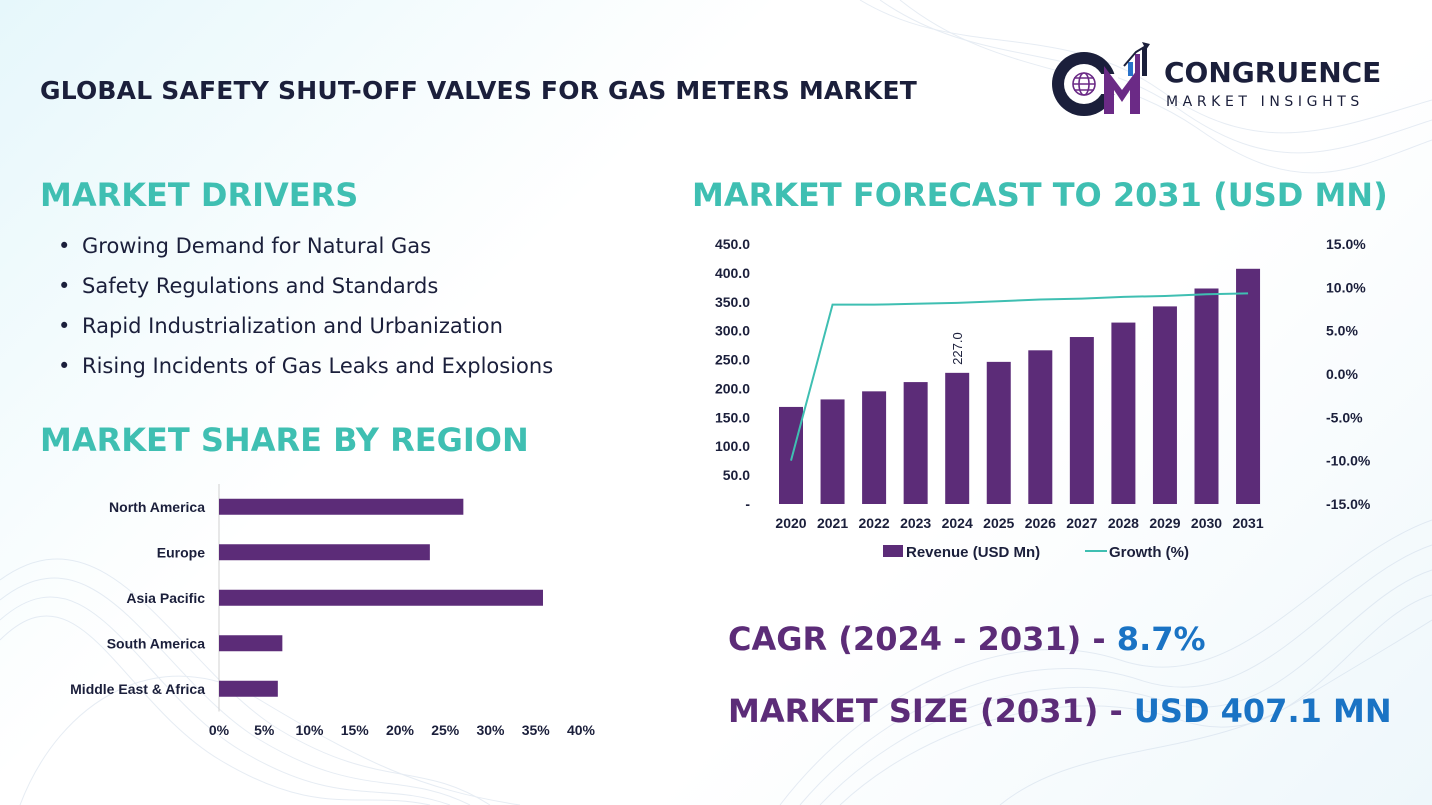  I want to click on forecast-x-tick: 2025, so click(998, 523).